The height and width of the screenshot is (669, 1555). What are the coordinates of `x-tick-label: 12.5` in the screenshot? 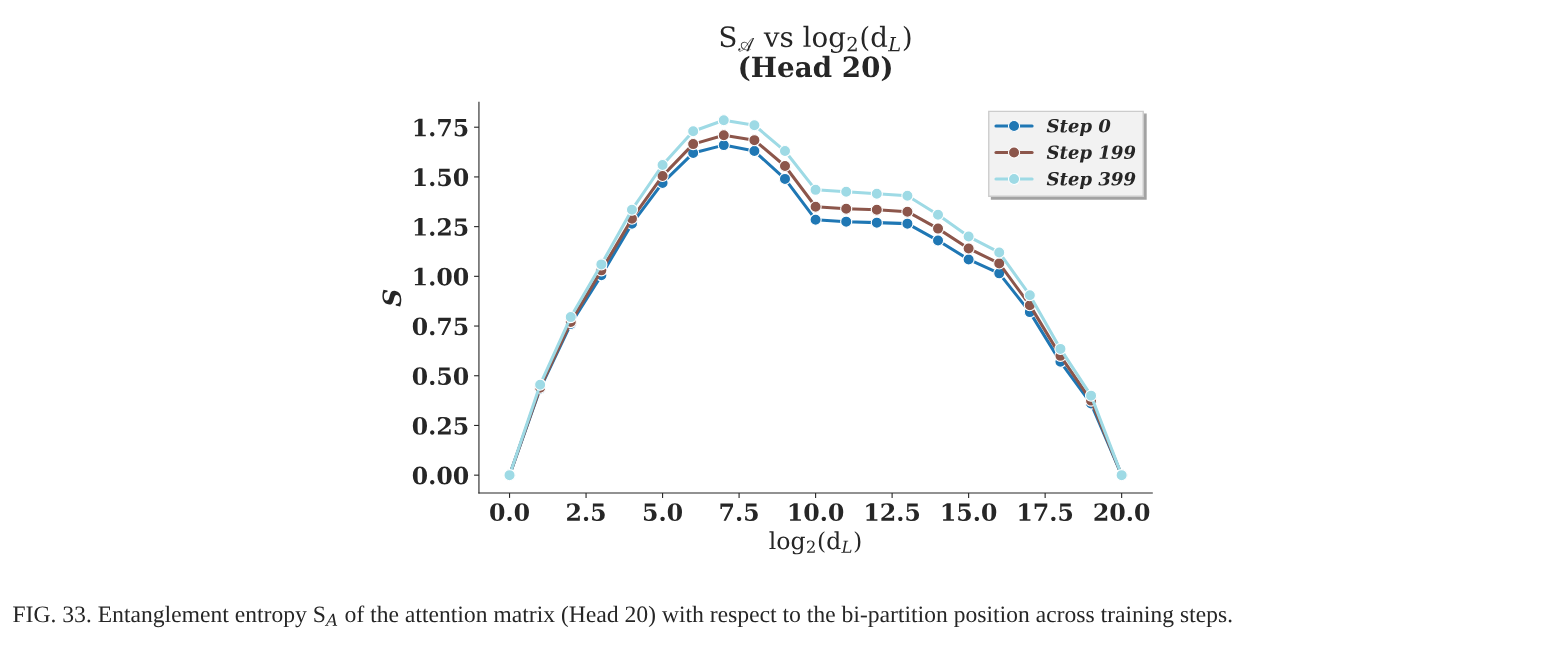 It's located at (893, 512).